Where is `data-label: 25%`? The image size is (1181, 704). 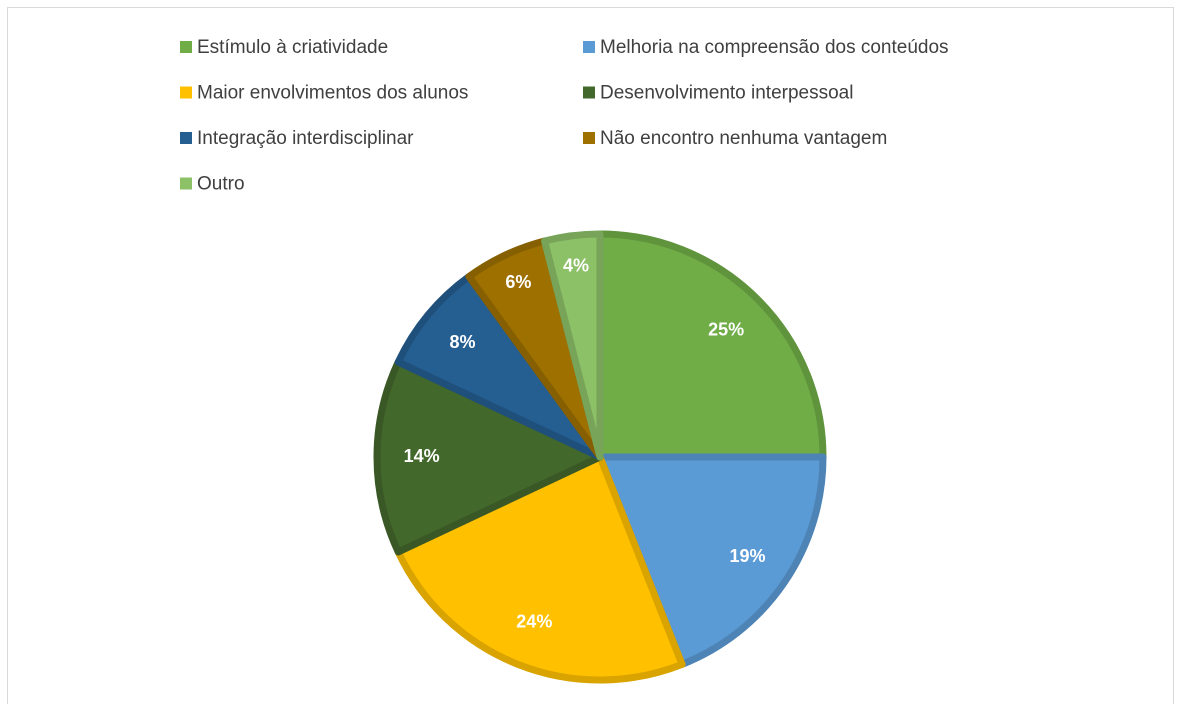 data-label: 25% is located at coordinates (726, 330).